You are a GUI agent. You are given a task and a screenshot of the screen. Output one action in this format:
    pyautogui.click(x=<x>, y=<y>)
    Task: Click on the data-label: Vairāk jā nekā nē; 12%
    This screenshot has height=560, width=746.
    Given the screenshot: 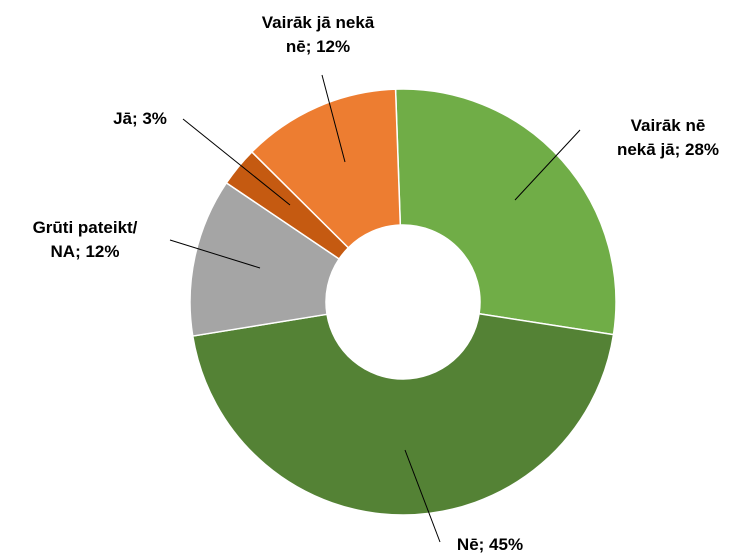 What is the action you would take?
    pyautogui.click(x=318, y=34)
    